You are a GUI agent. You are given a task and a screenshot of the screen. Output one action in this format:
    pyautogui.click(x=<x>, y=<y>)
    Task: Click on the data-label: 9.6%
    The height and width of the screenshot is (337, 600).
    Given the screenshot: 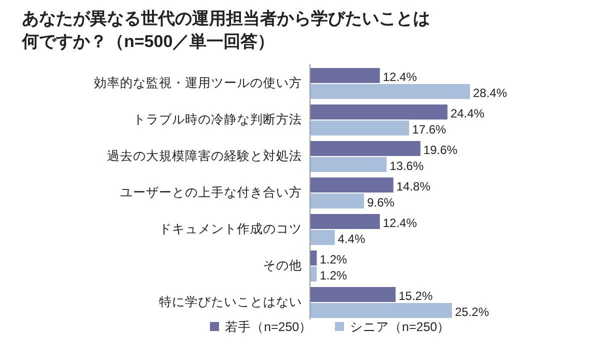 What is the action you would take?
    pyautogui.click(x=381, y=203)
    